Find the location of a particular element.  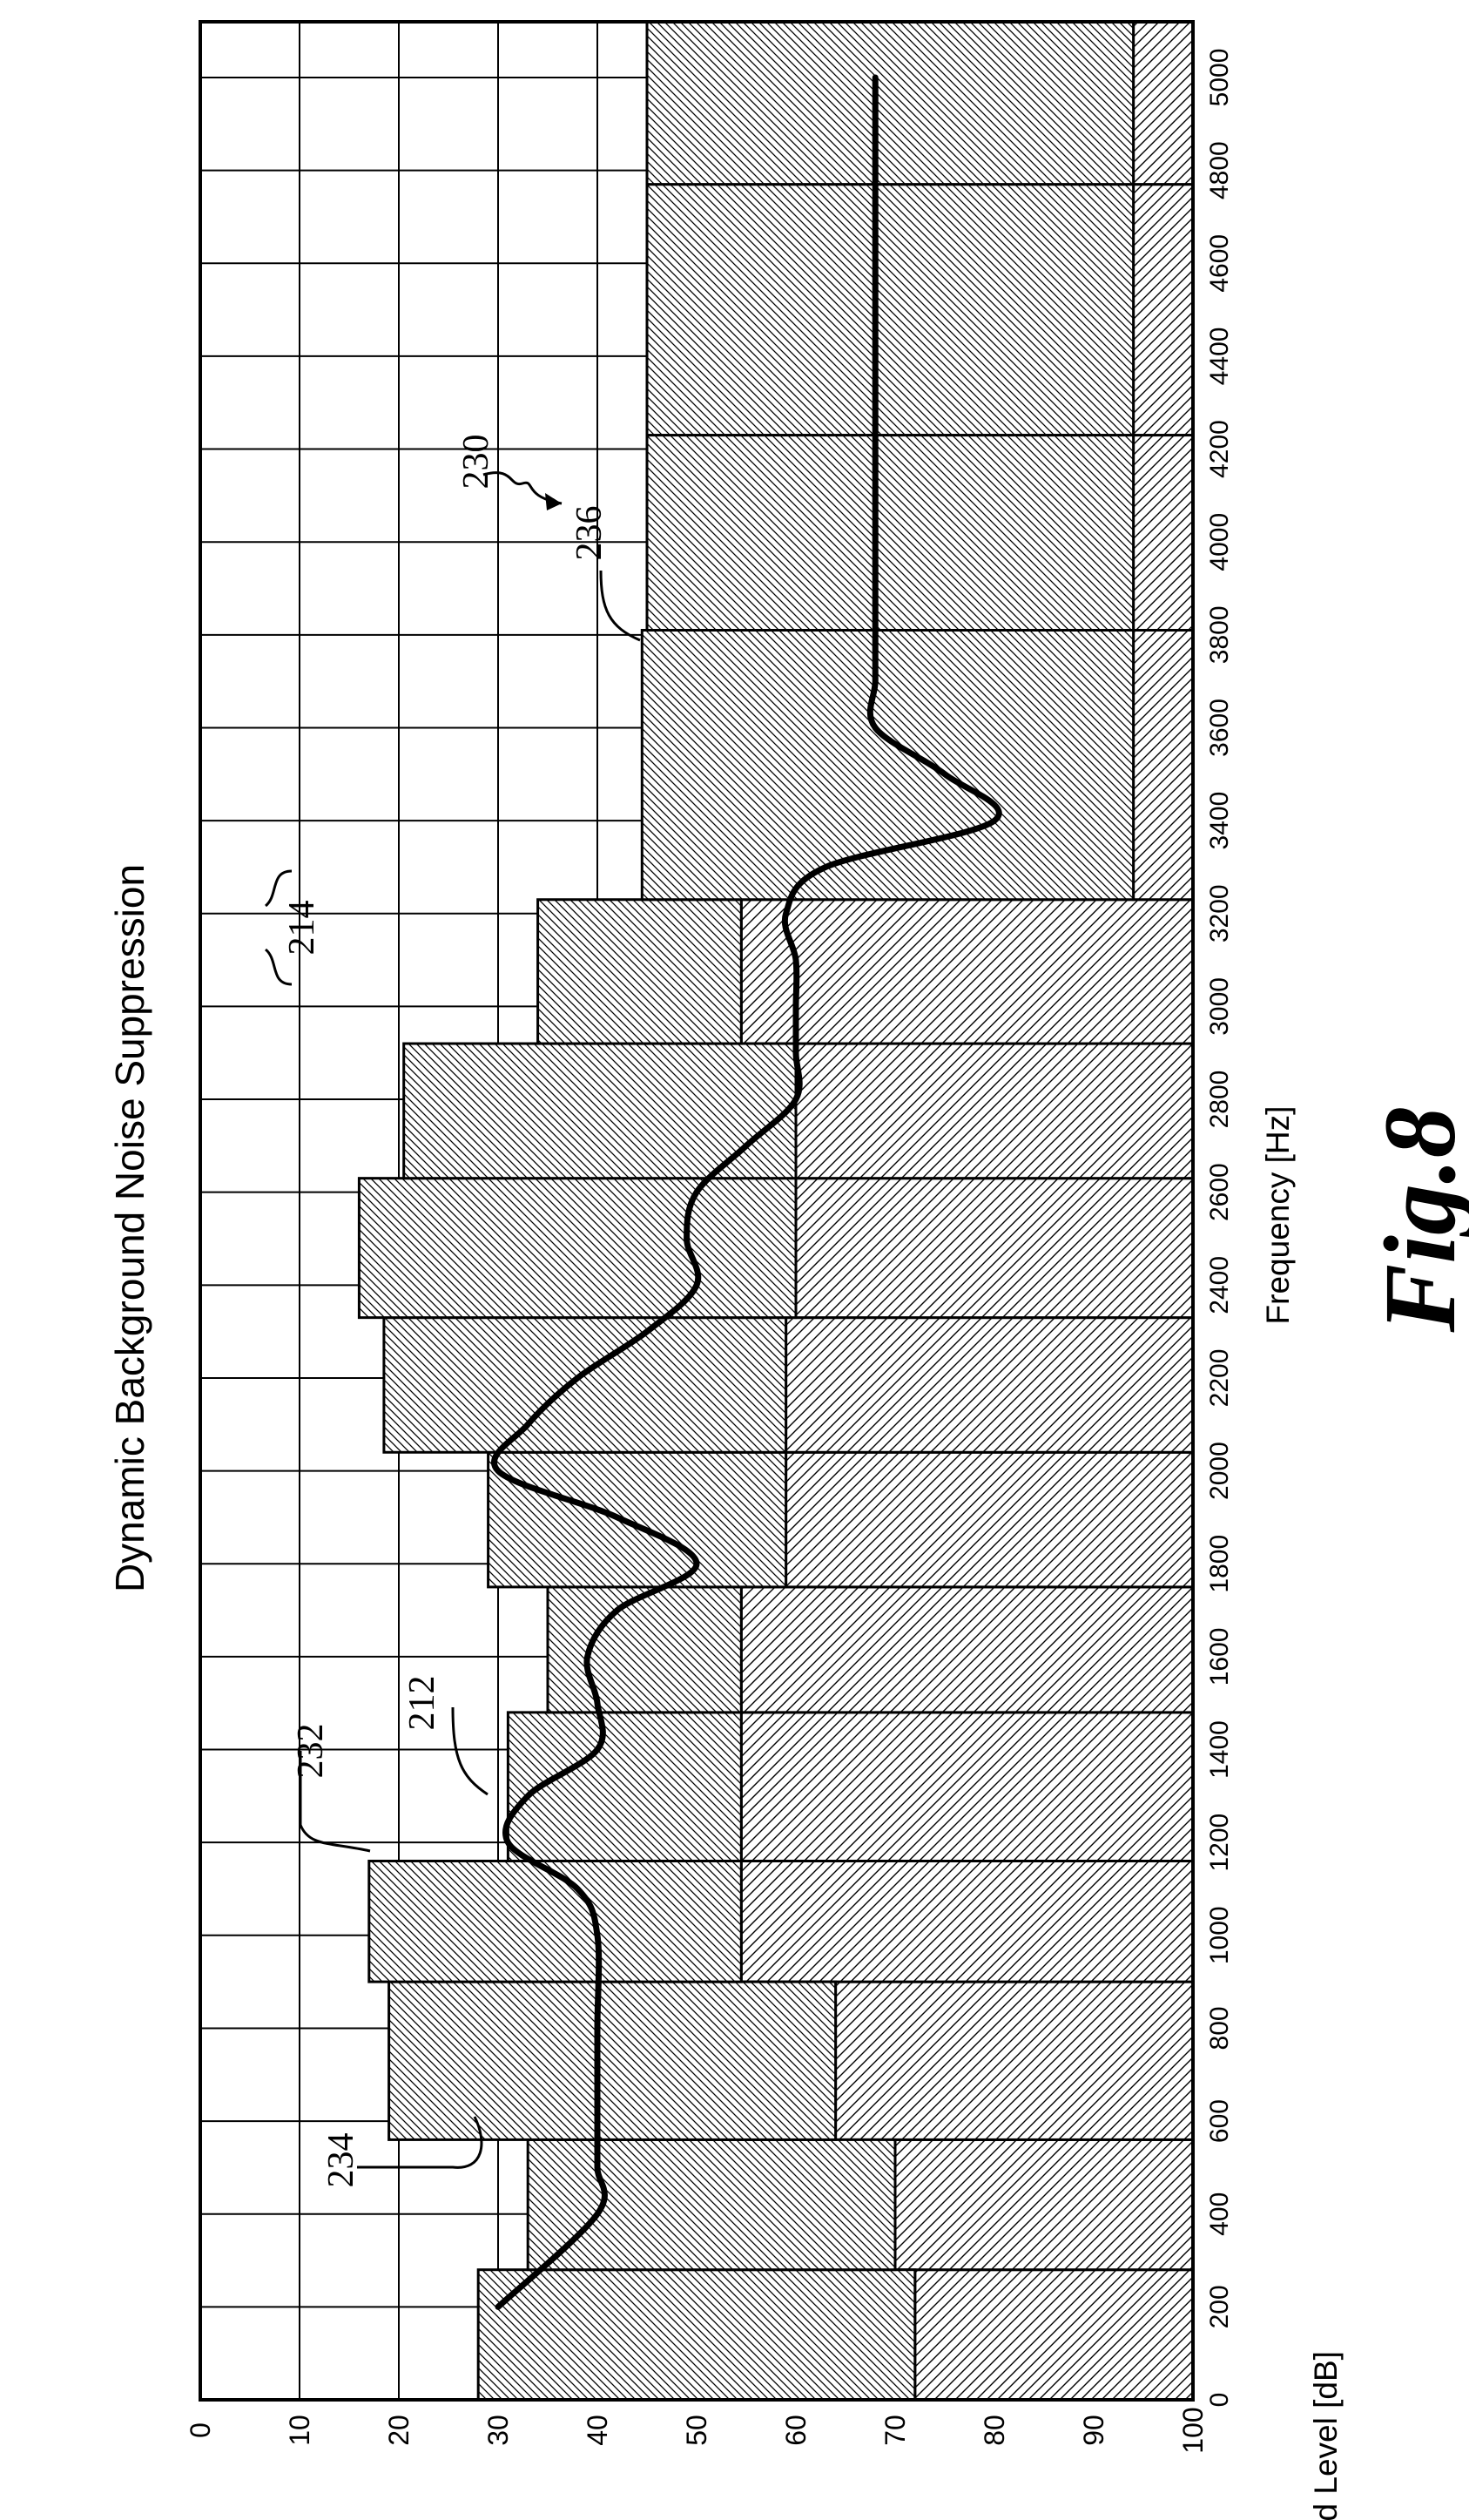

x-tick-label: 3200 is located at coordinates (1219, 913).